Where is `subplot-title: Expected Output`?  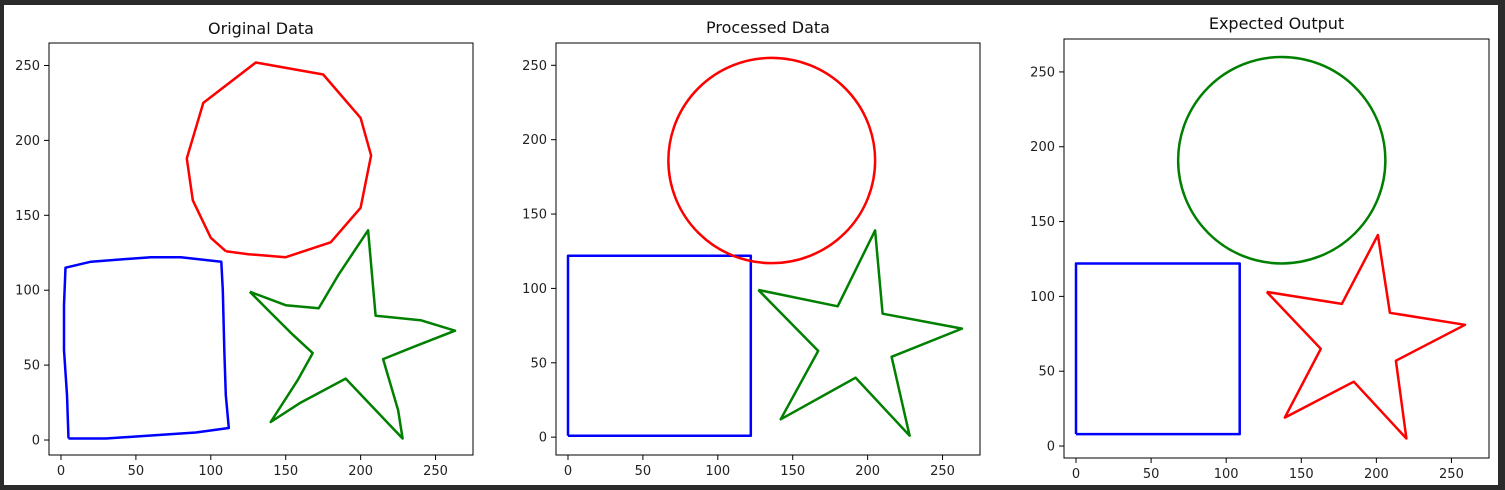 subplot-title: Expected Output is located at coordinates (1276, 23).